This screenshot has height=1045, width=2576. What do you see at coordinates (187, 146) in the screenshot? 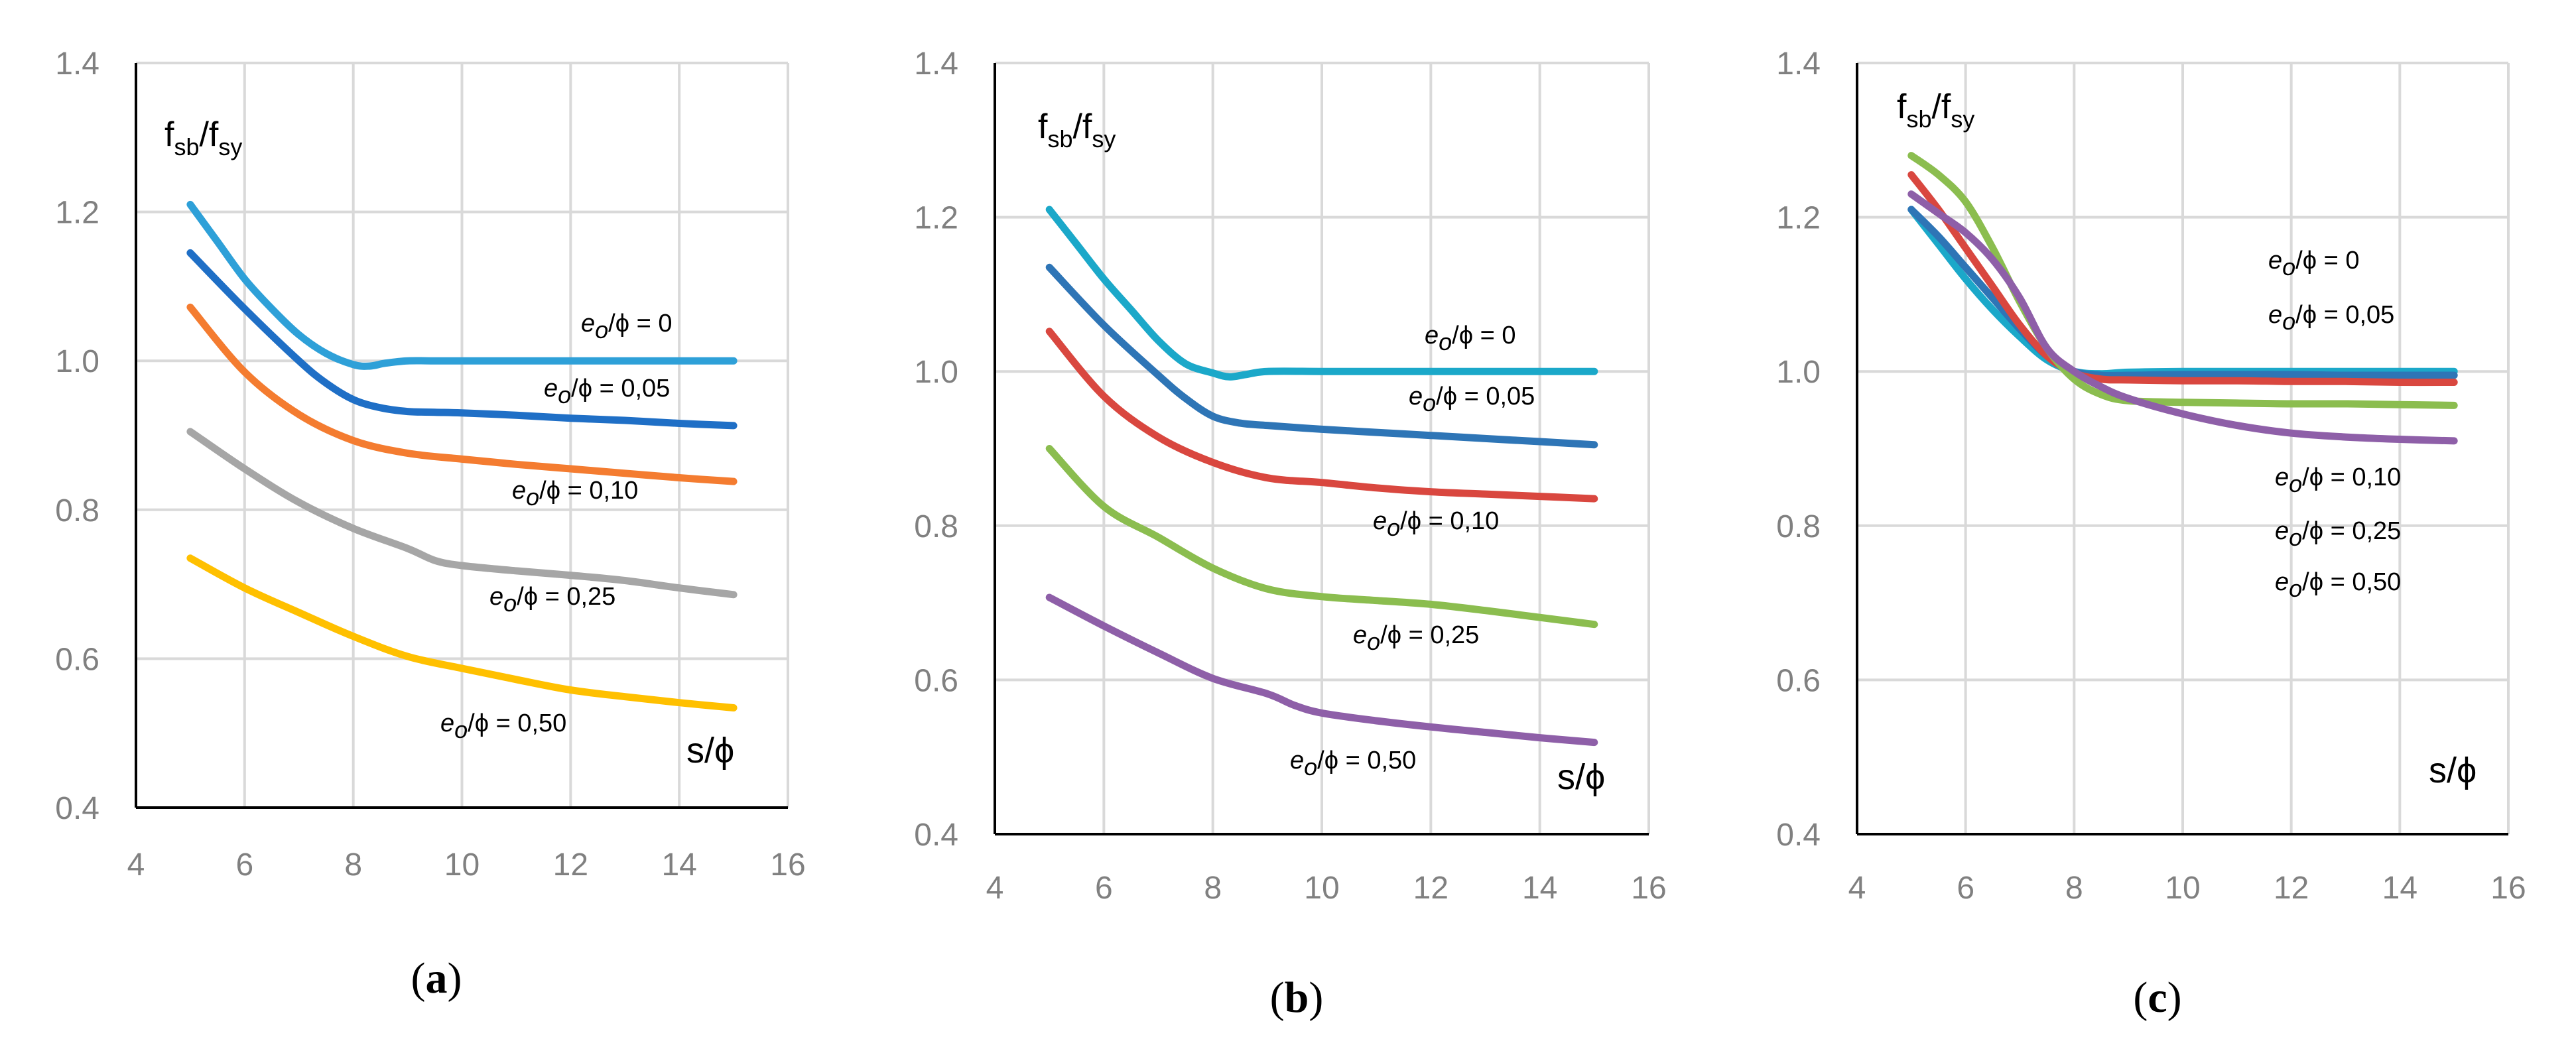
I see `y-axis-label-sub1: sb` at bounding box center [187, 146].